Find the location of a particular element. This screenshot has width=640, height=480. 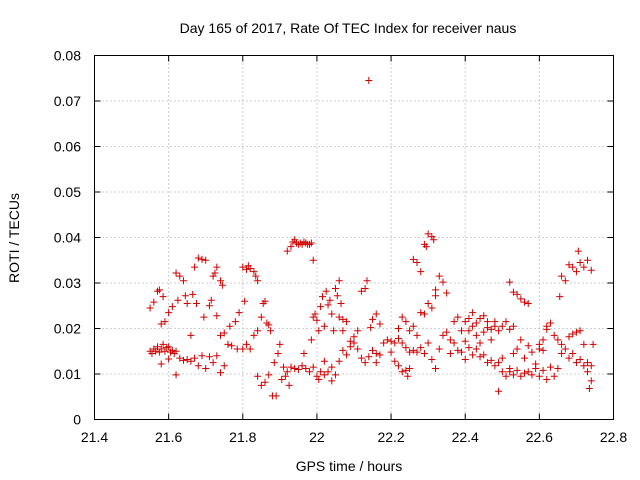

y-tick-label: 0.04 is located at coordinates (67, 238).